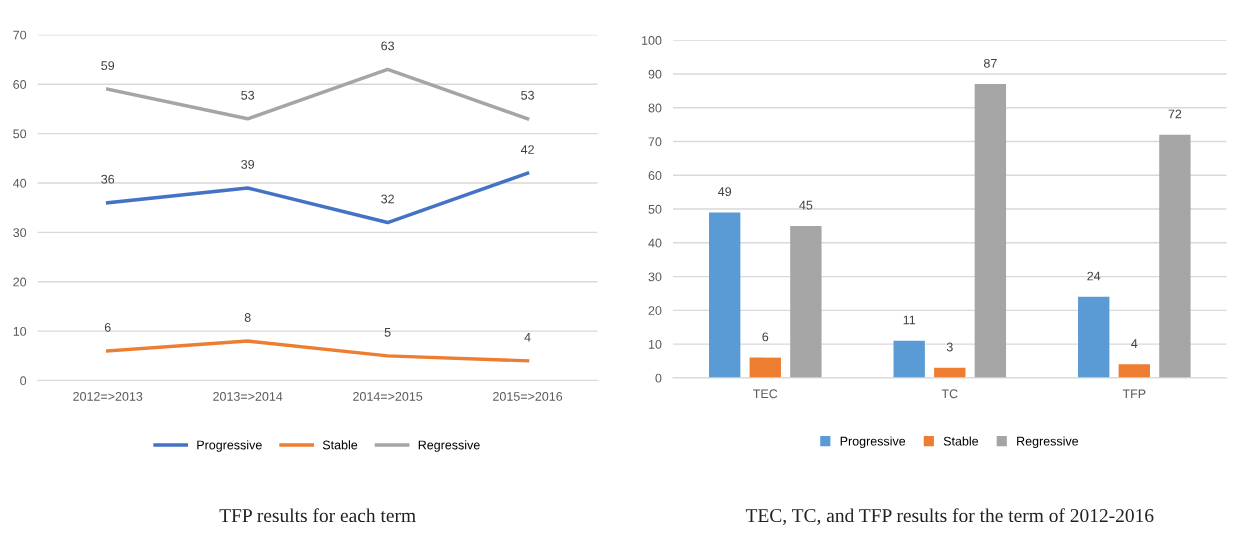  I want to click on text: TFP results for each term, so click(317, 515).